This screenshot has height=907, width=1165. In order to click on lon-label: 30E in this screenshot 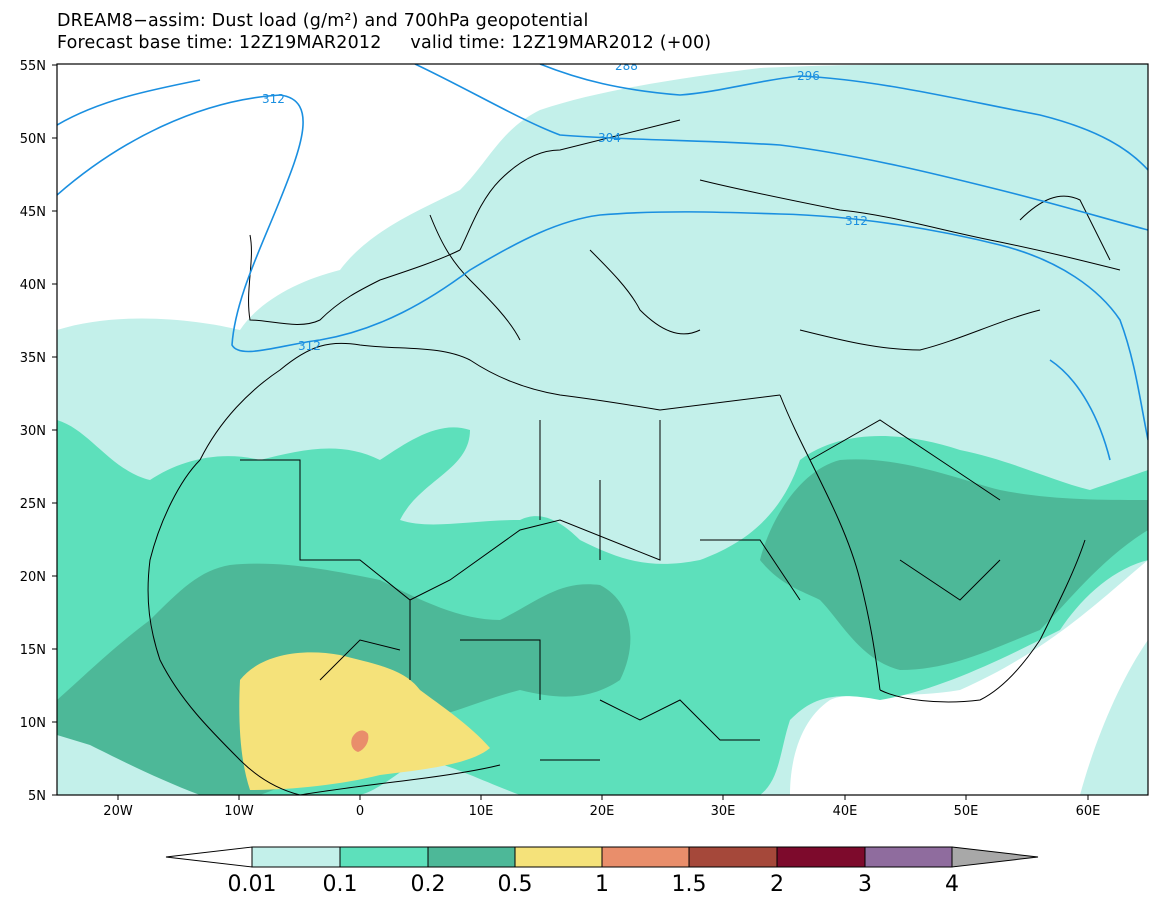, I will do `click(723, 811)`.